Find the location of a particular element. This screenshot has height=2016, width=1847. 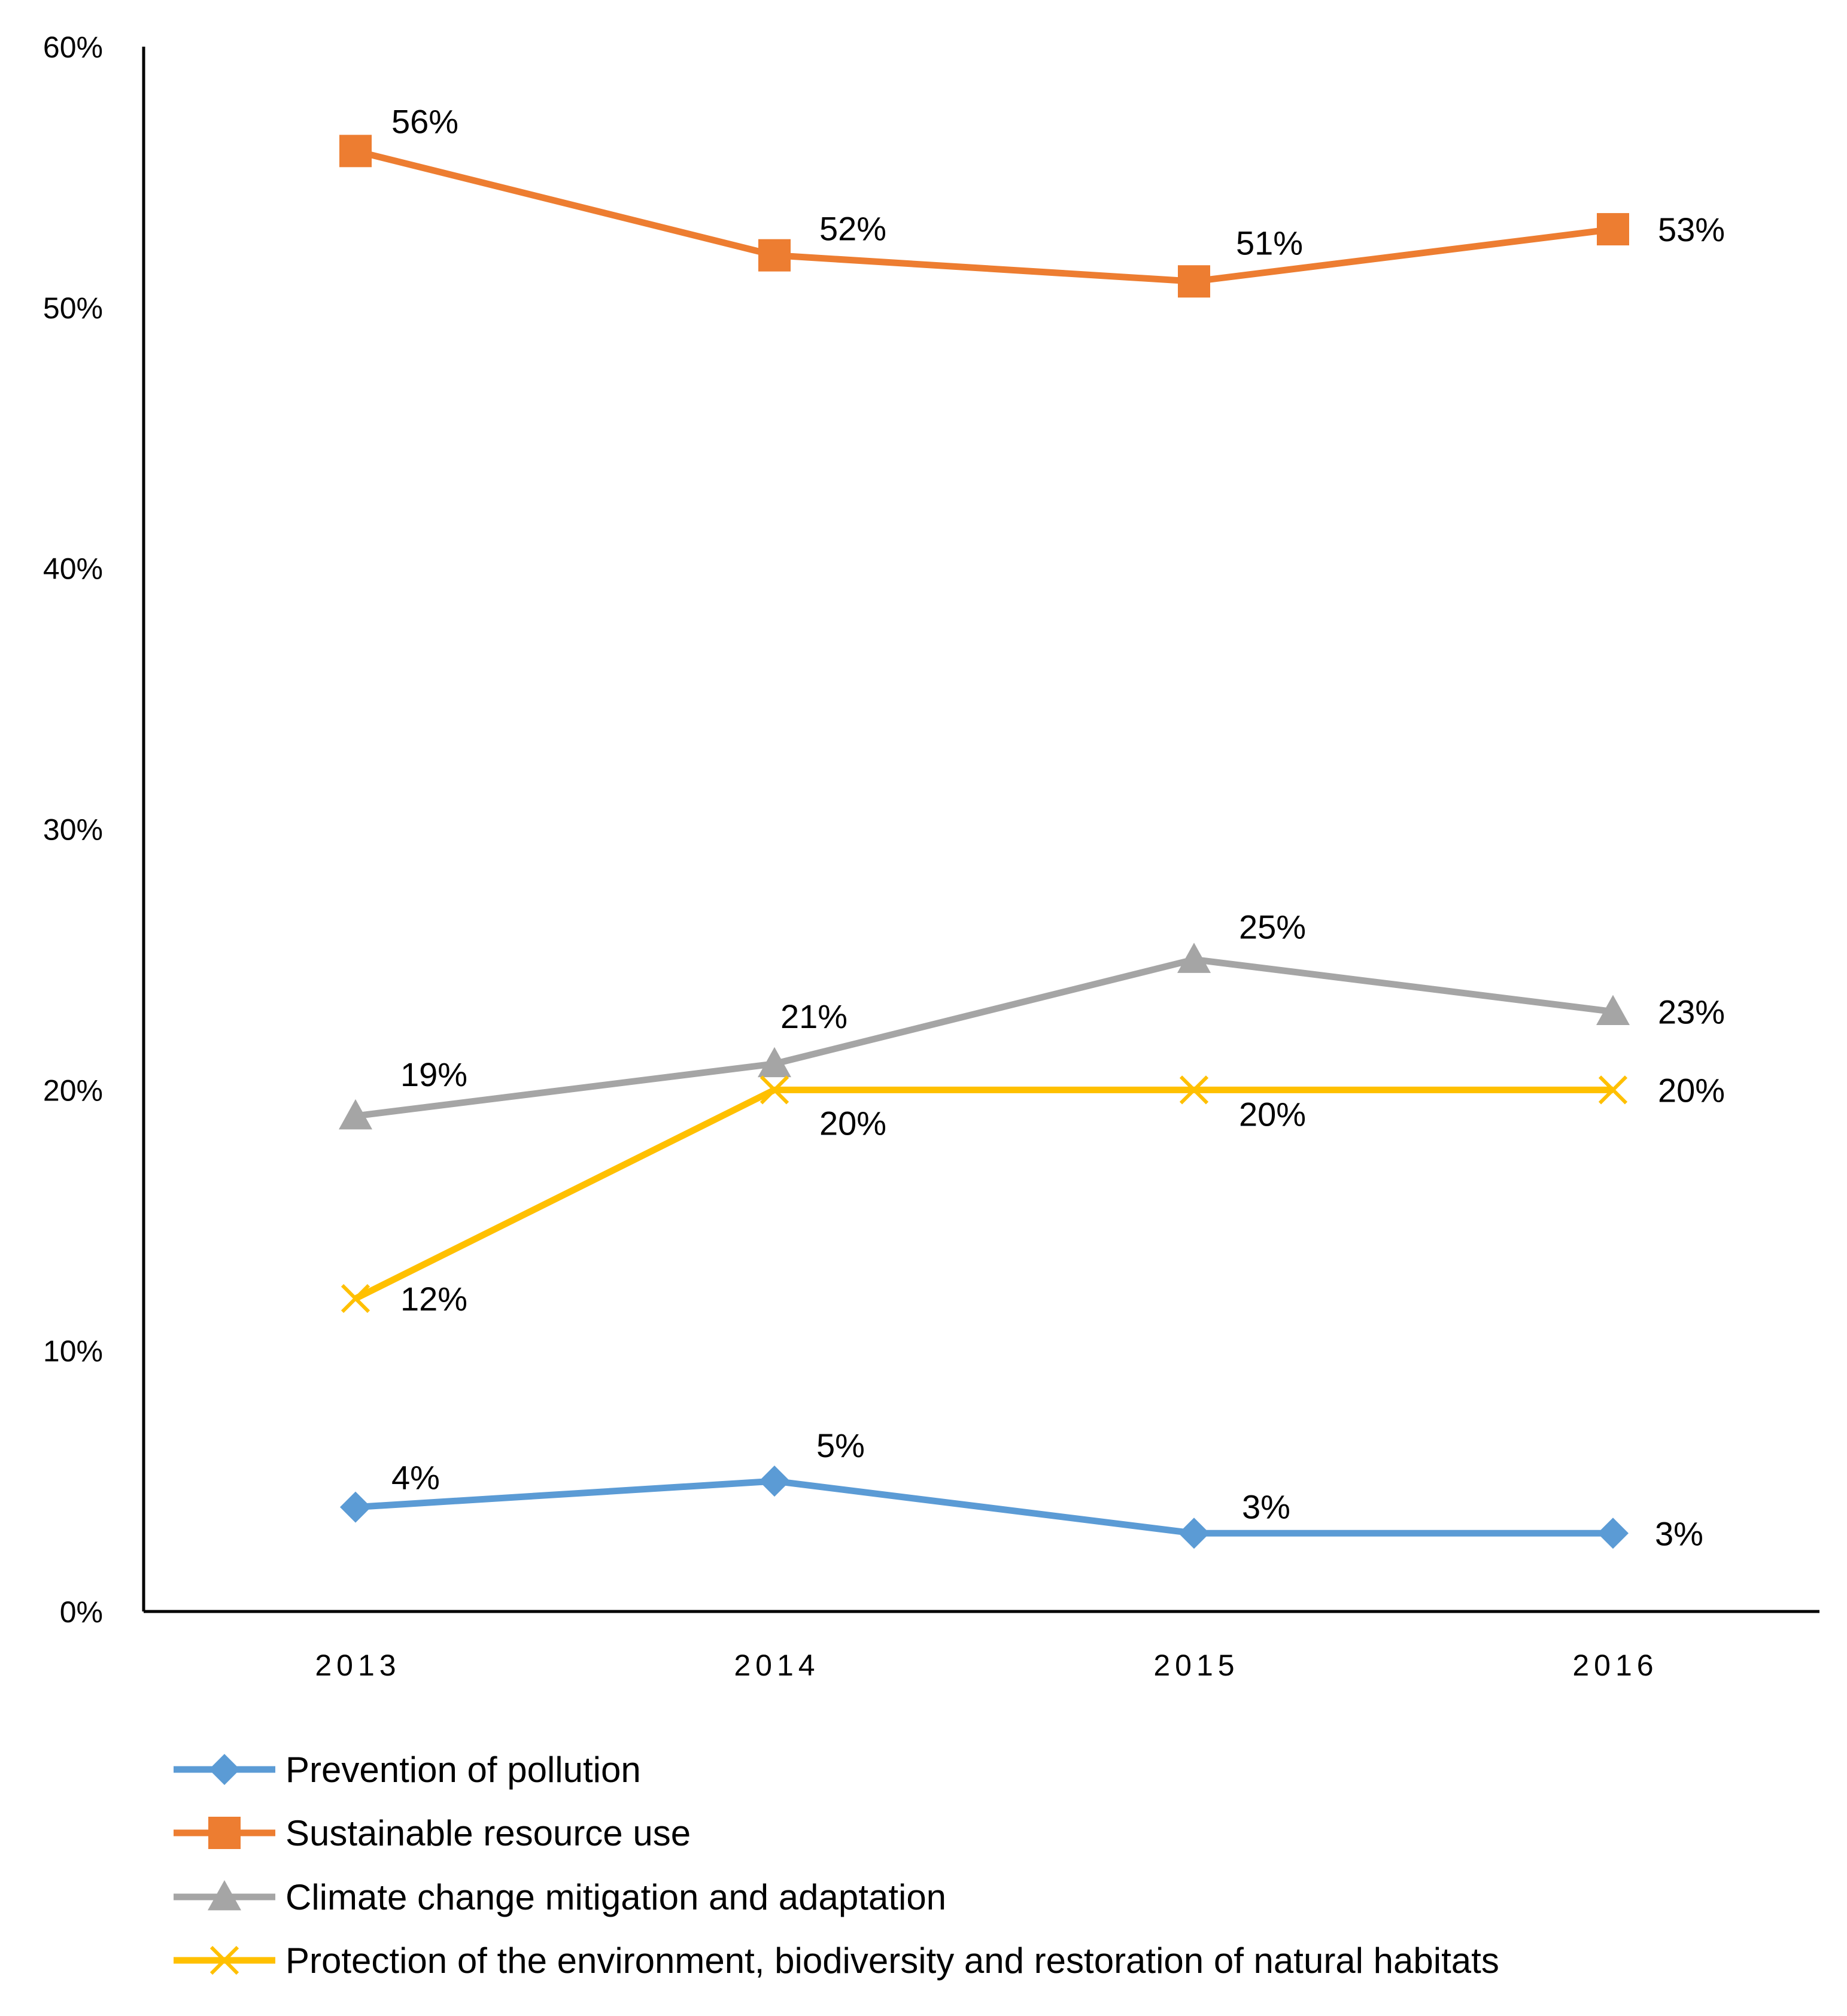

data-label: 51% is located at coordinates (1269, 243).